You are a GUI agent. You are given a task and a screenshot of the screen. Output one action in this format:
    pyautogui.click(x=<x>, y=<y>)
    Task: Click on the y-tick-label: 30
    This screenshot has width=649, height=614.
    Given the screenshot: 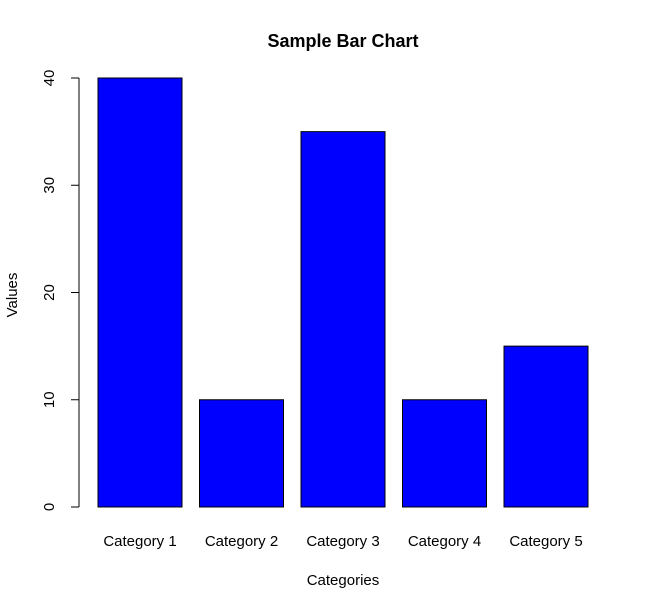 What is the action you would take?
    pyautogui.click(x=49, y=185)
    